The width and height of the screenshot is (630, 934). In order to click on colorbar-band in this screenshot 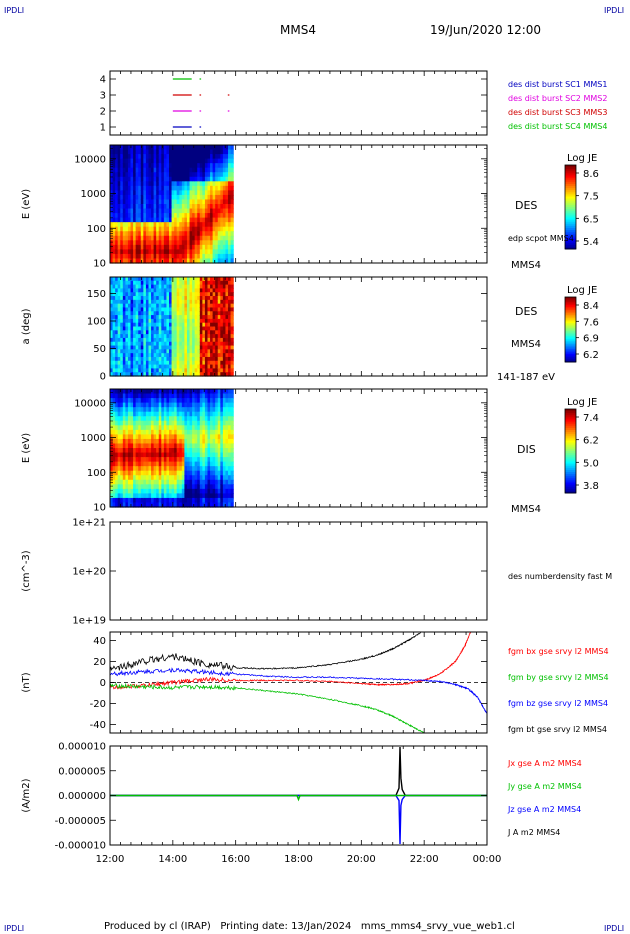, I will do `click(570, 317)`.